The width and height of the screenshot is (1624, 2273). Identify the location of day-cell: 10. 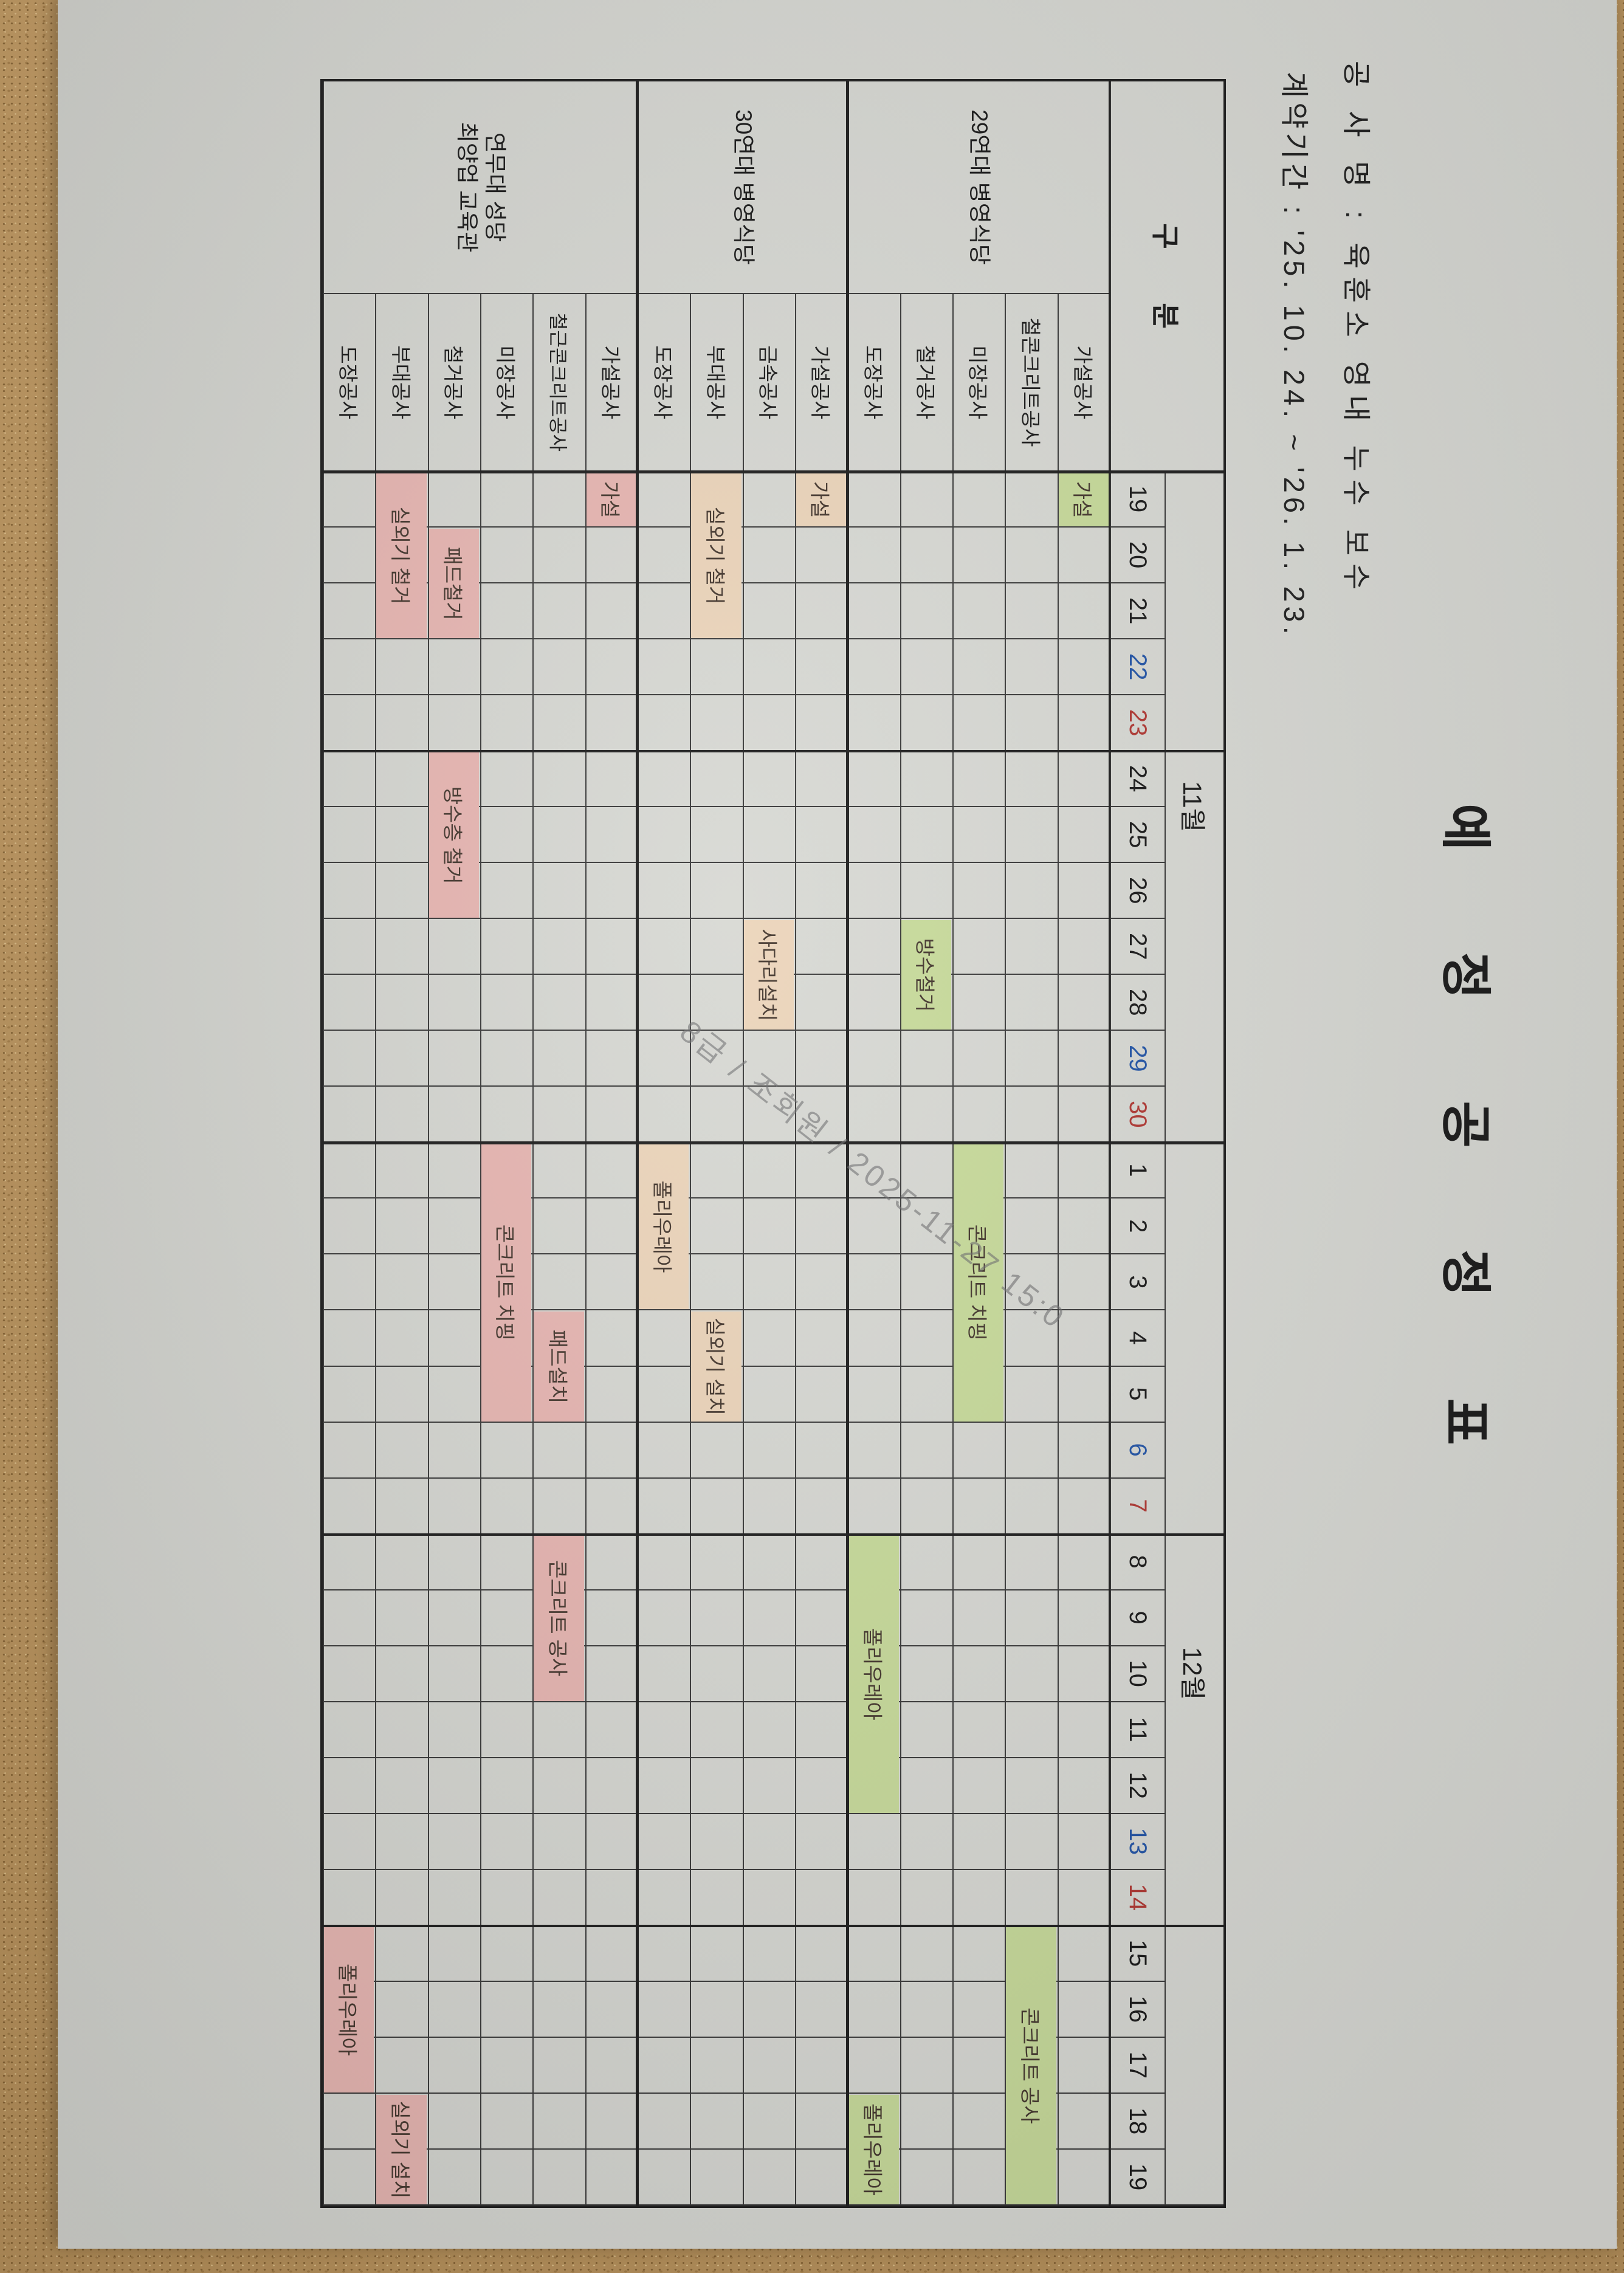
(1137, 1674).